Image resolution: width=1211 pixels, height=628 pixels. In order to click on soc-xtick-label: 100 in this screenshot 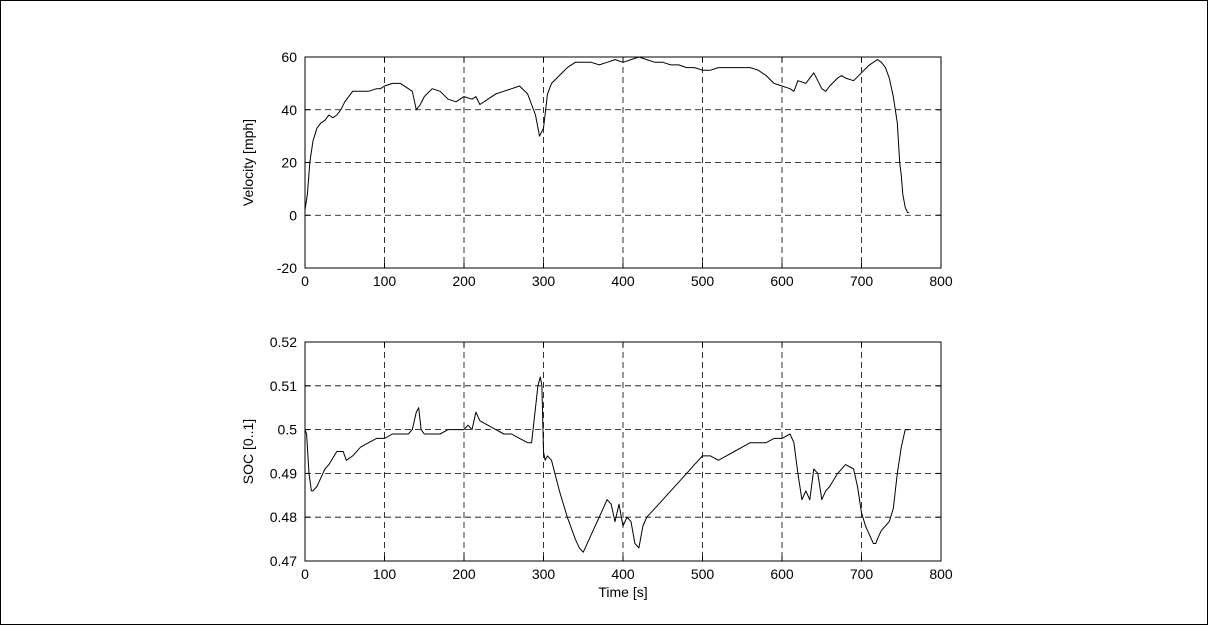, I will do `click(385, 574)`.